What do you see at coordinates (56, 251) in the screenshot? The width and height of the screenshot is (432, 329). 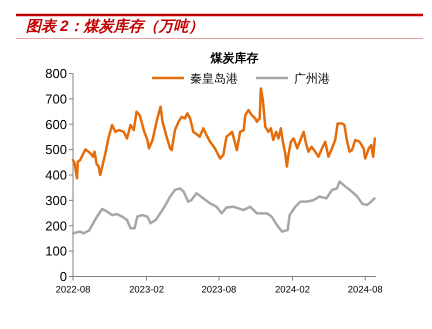 I see `y-tick-label: 100` at bounding box center [56, 251].